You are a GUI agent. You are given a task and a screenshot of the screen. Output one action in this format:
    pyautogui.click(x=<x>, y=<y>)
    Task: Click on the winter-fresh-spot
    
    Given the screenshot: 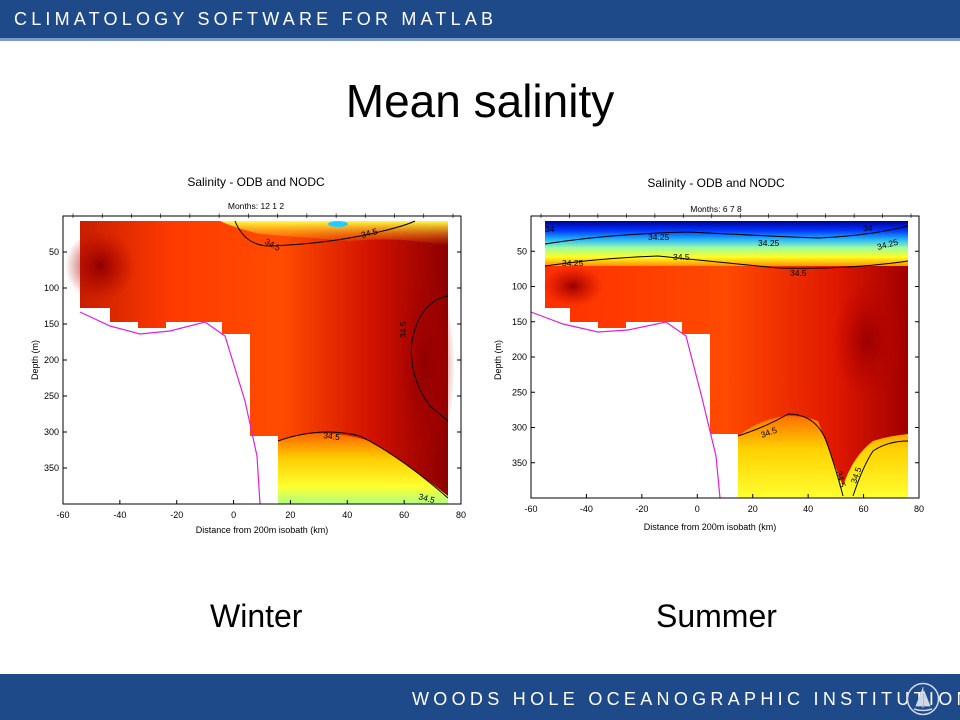 What is the action you would take?
    pyautogui.click(x=338, y=224)
    